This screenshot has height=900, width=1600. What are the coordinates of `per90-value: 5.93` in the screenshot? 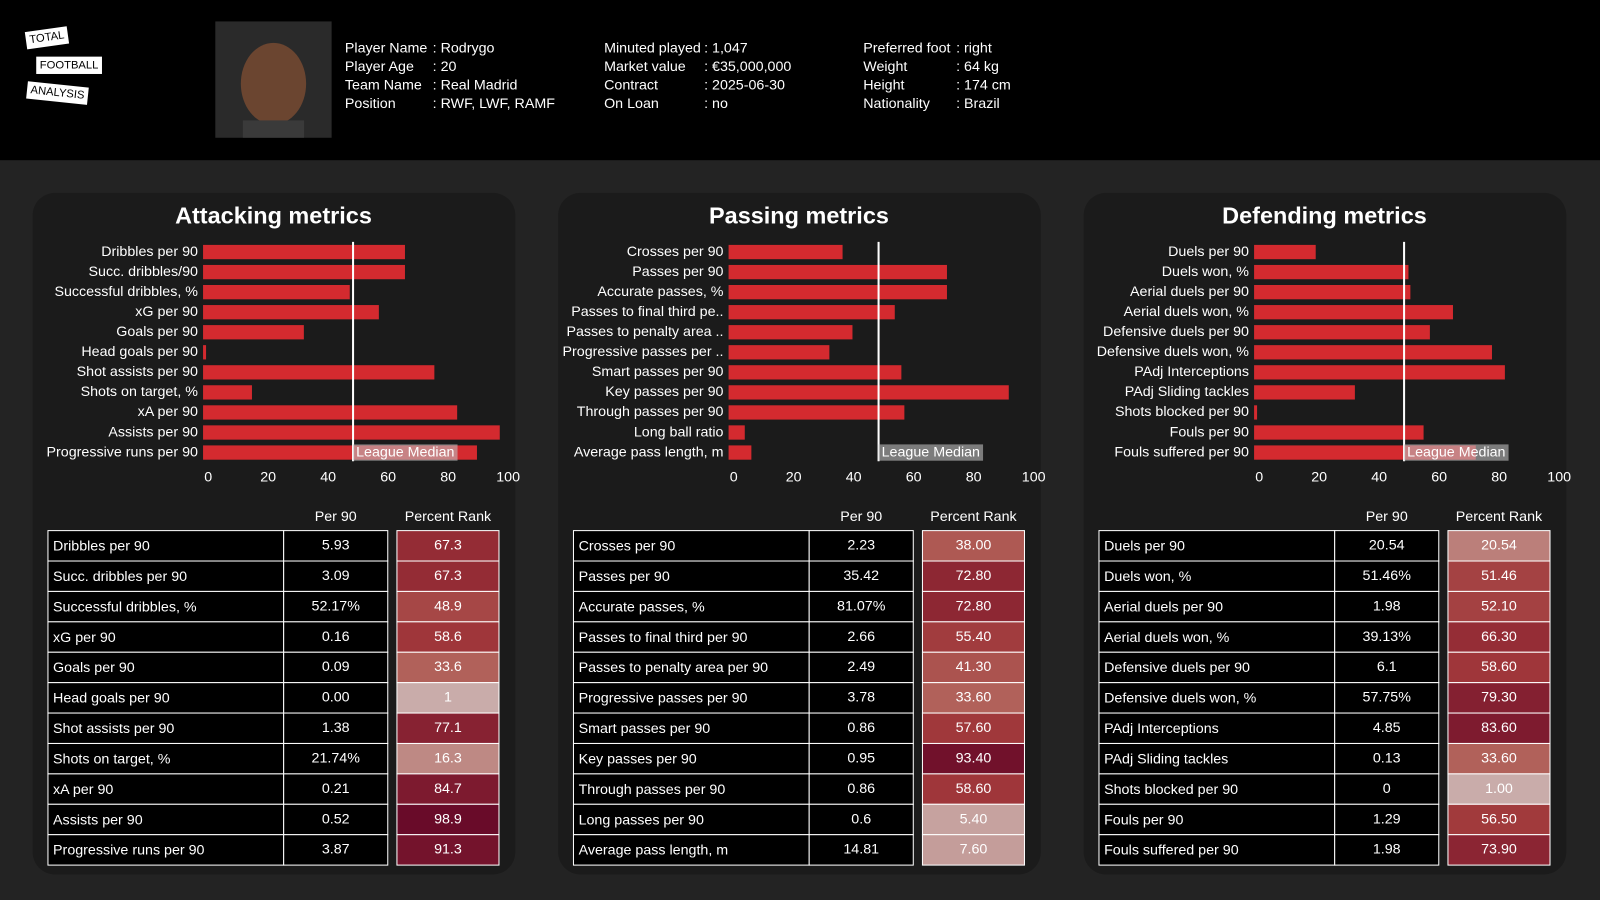 It's located at (336, 546).